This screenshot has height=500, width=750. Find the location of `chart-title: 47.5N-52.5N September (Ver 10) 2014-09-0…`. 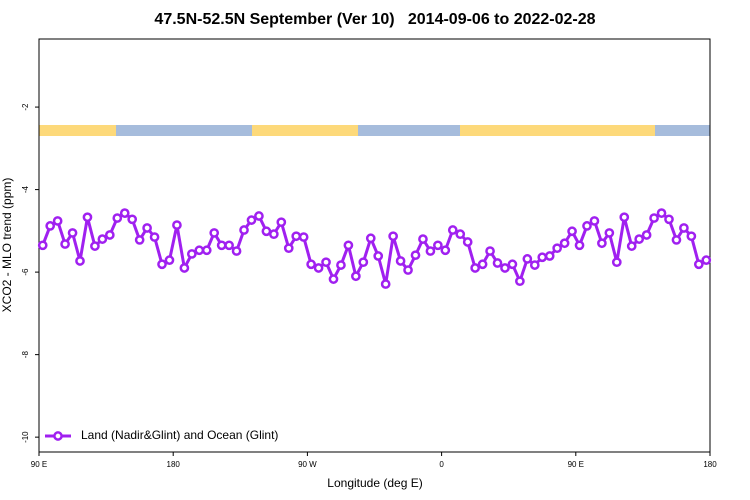

chart-title: 47.5N-52.5N September (Ver 10) 2014-09-0… is located at coordinates (374, 19).